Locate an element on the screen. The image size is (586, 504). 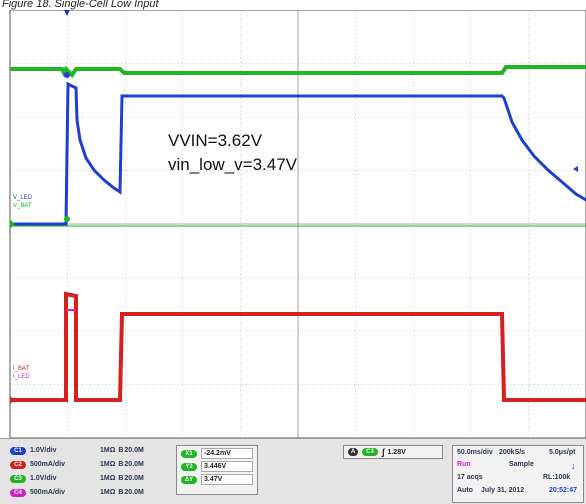
channel-row: C2 500mA/div 1MΩ B 20.0M is located at coordinates (77, 464).